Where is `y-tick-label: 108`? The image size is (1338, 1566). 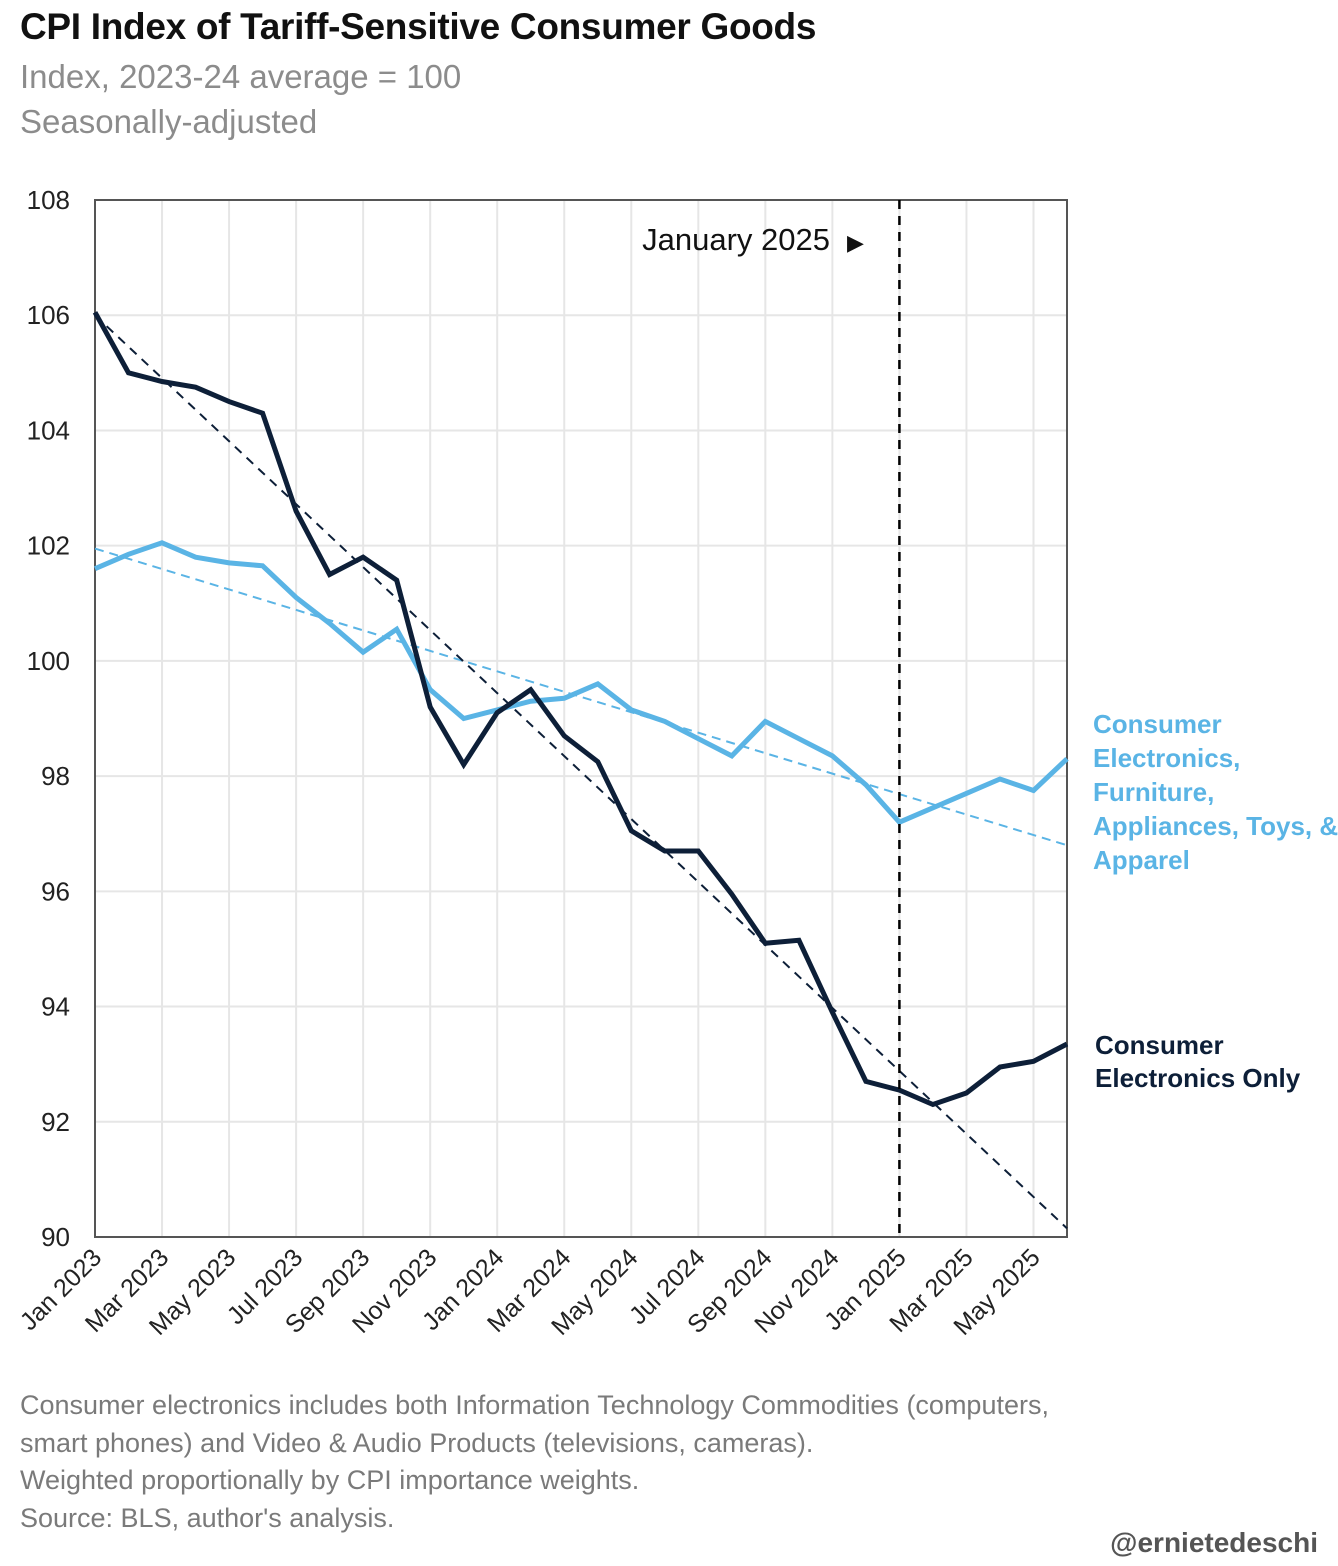
y-tick-label: 108 is located at coordinates (48, 200).